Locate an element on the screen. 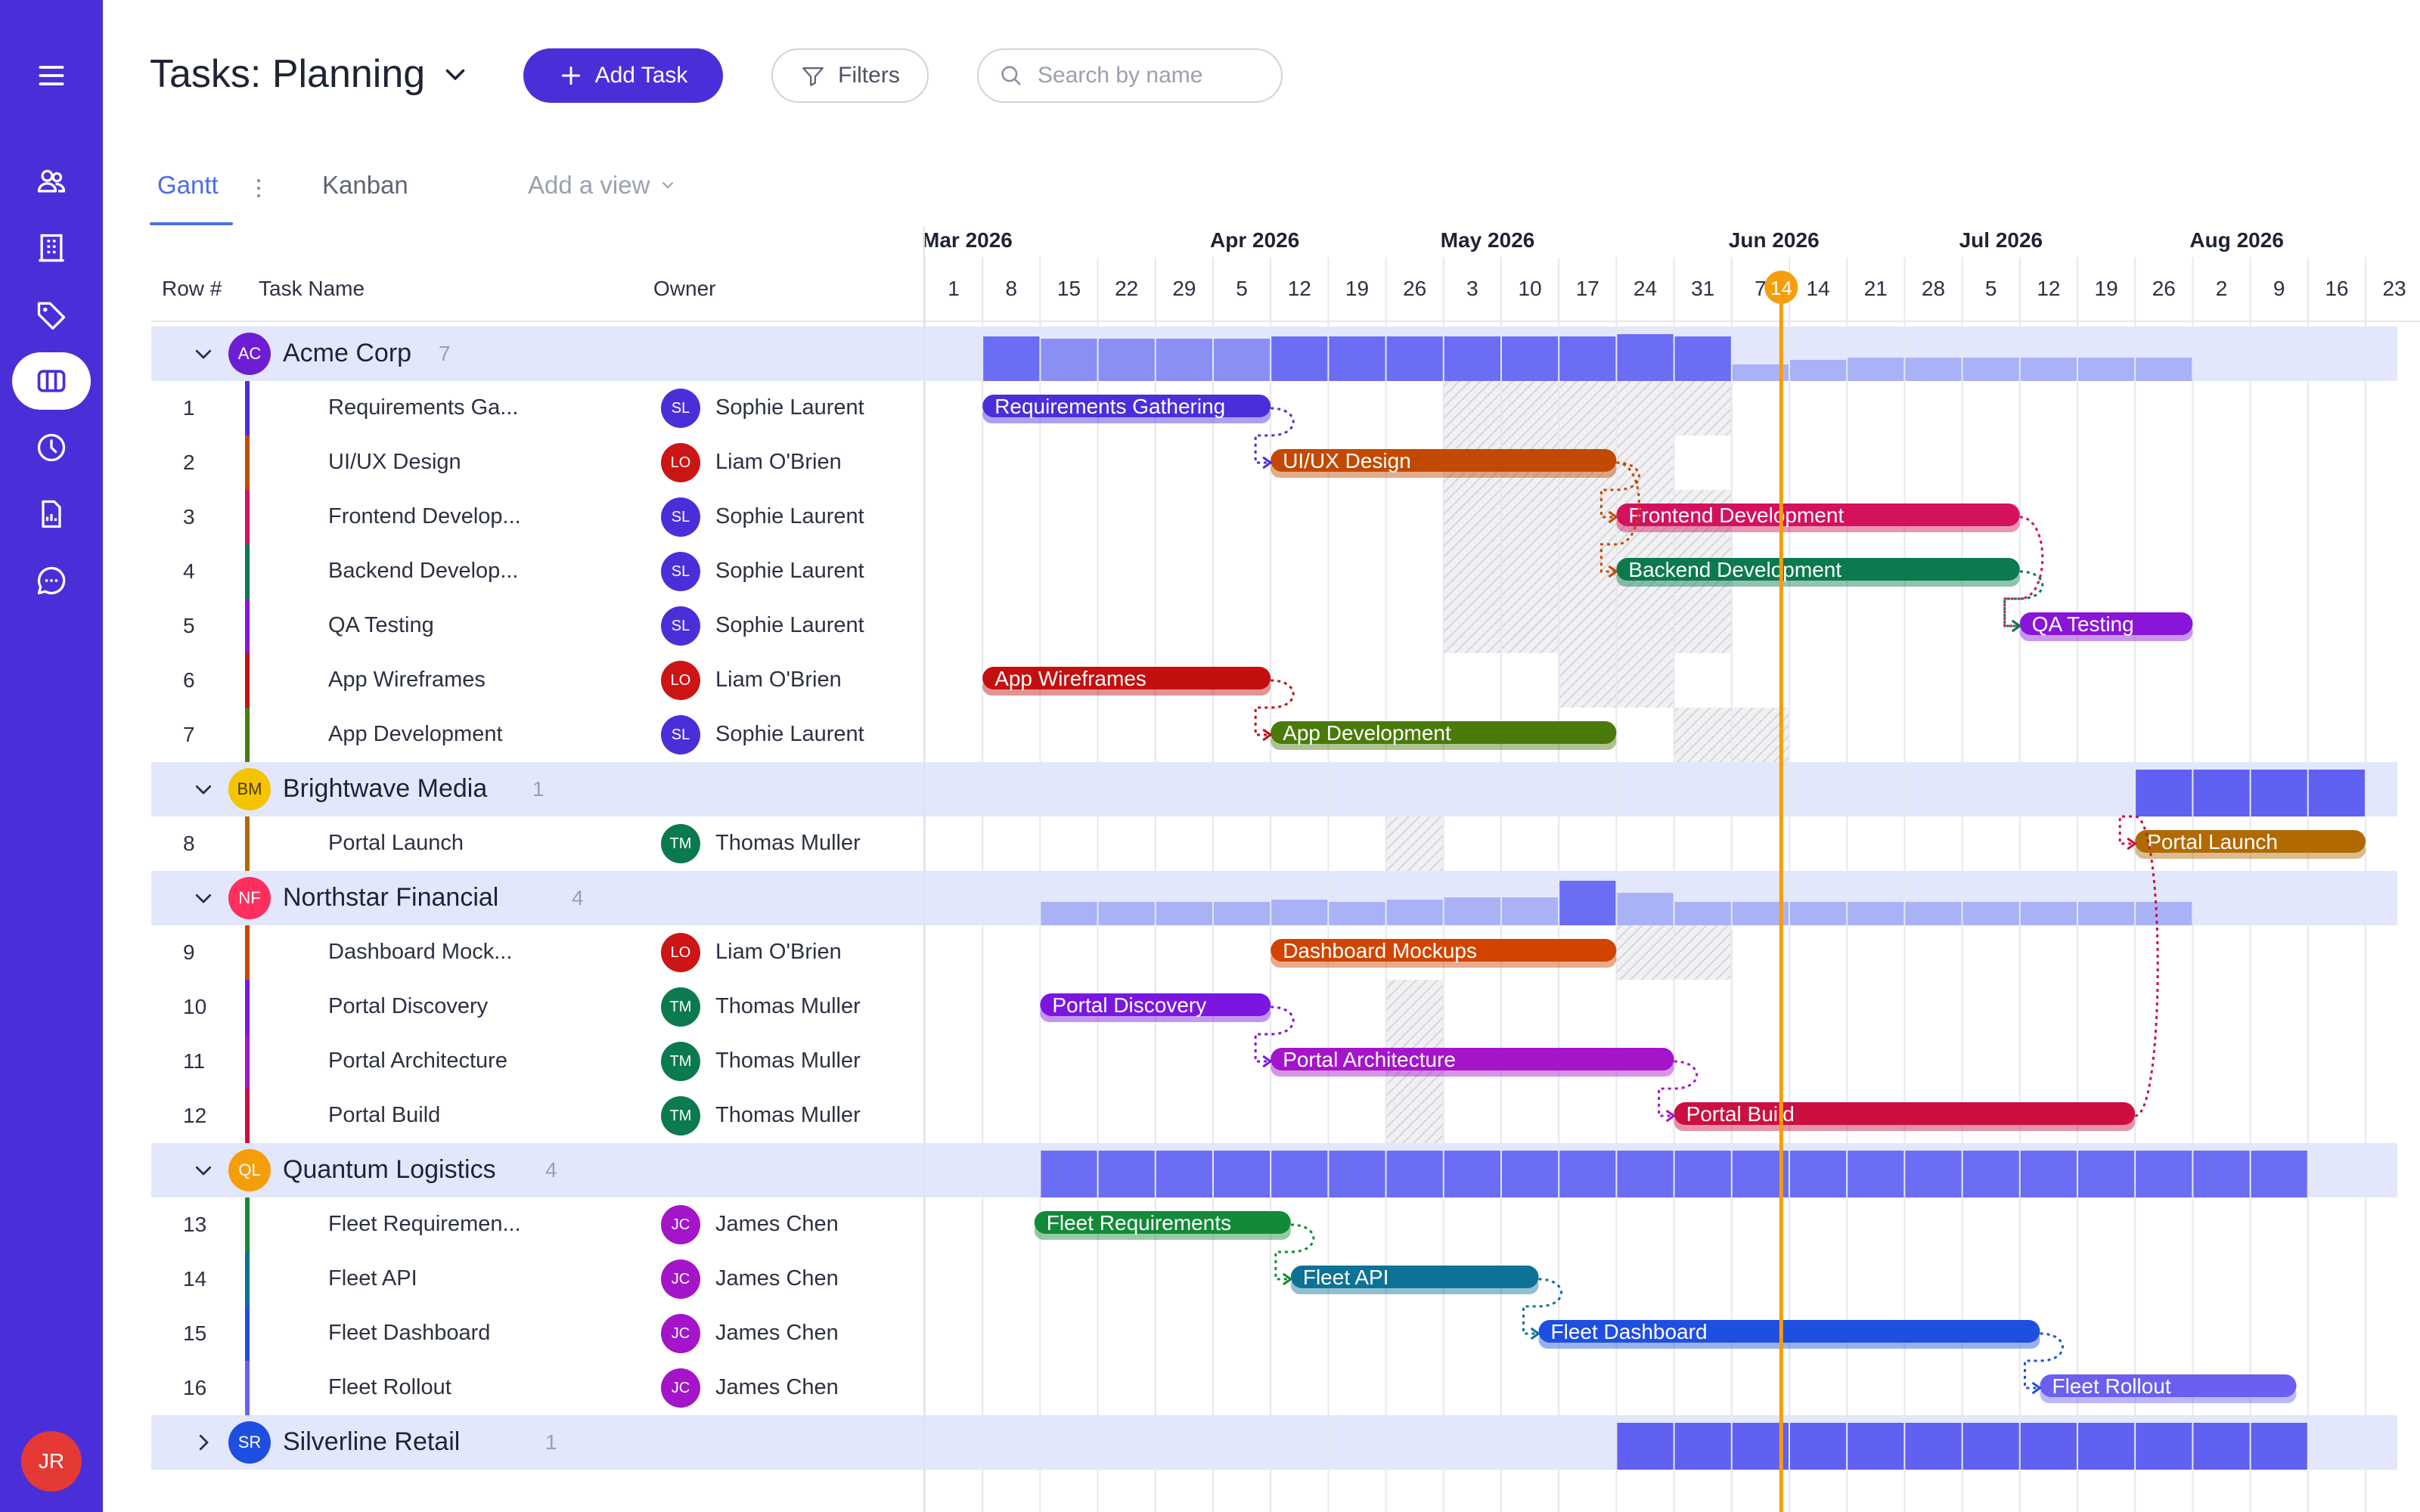  user-avatar: JR is located at coordinates (51, 1461).